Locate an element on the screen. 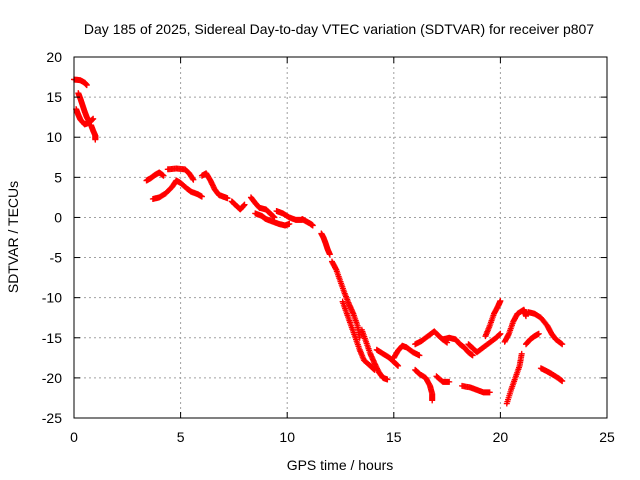 The image size is (640, 480). x-tick-label: 25 is located at coordinates (607, 437).